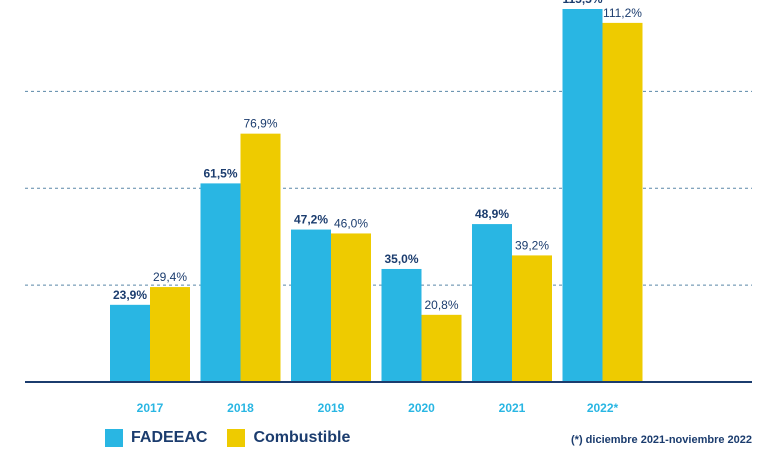  What do you see at coordinates (220, 173) in the screenshot?
I see `data-label-fadeeac-1: 61,5%` at bounding box center [220, 173].